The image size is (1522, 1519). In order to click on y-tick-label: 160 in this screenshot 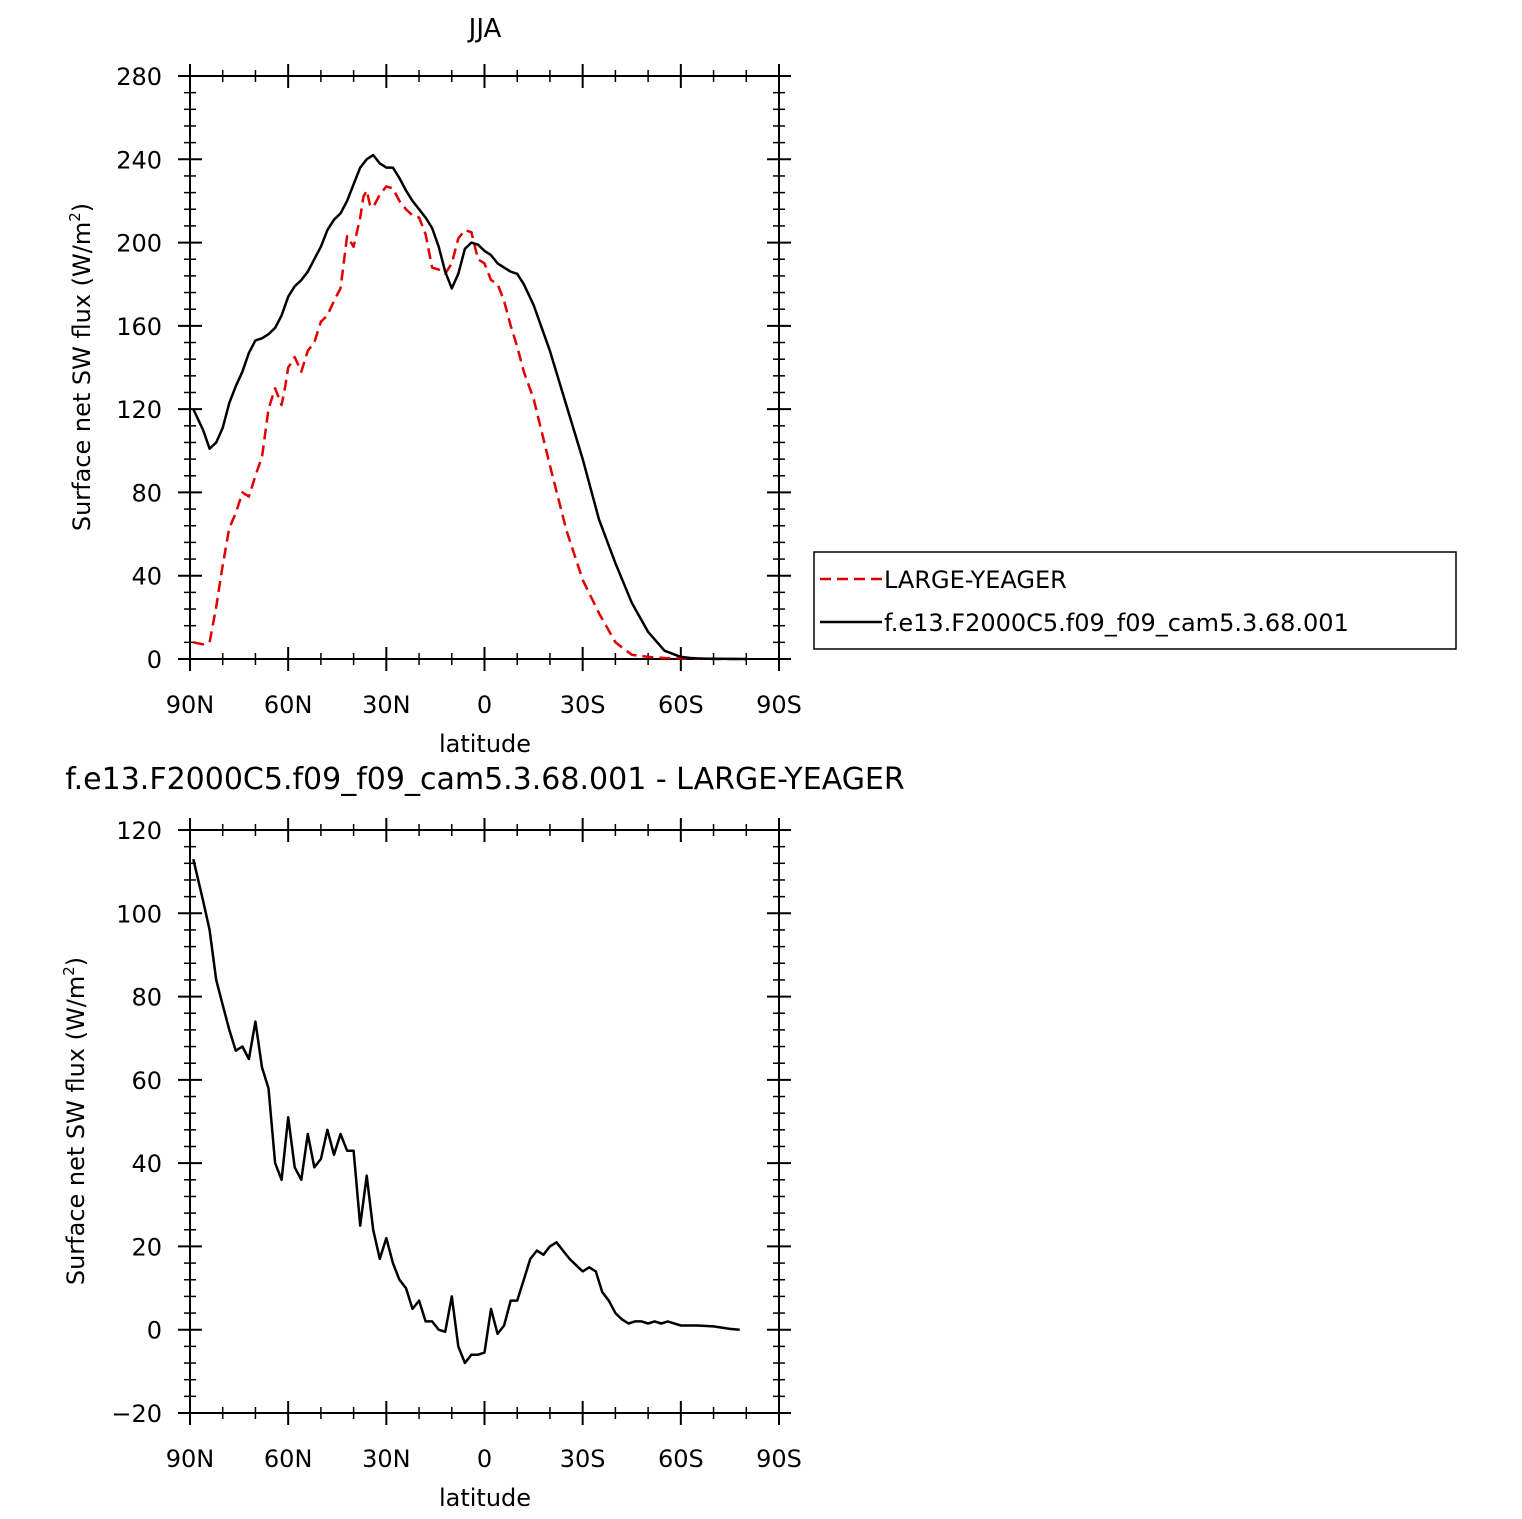, I will do `click(139, 327)`.